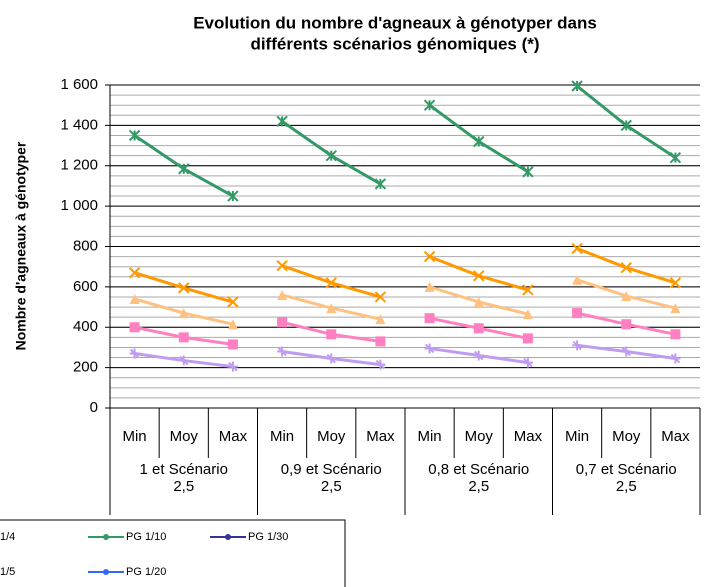  I want to click on y-tick-label: 1 200, so click(79, 165).